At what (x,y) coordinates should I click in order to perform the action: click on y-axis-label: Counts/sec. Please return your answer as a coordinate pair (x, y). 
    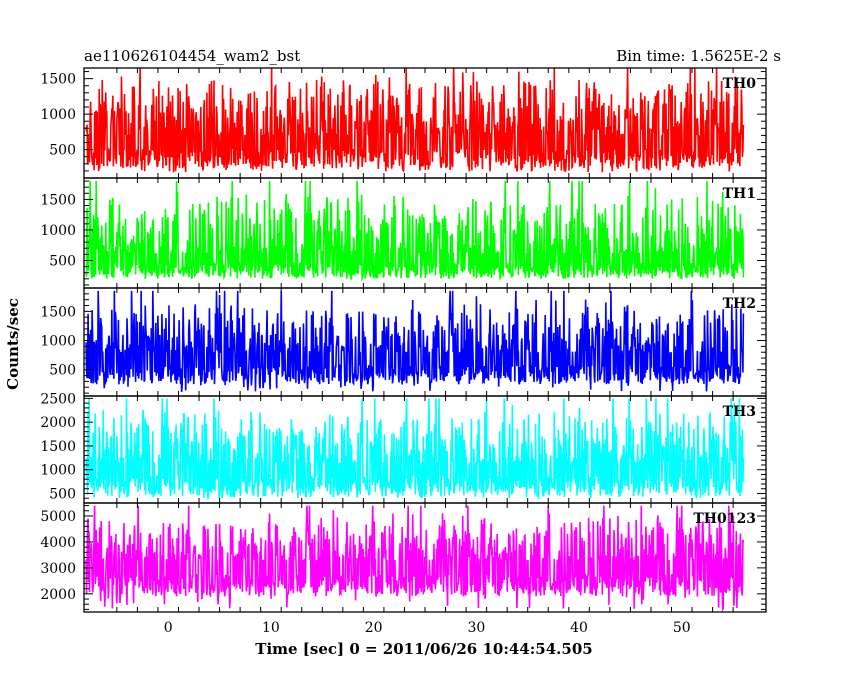
    Looking at the image, I should click on (13, 344).